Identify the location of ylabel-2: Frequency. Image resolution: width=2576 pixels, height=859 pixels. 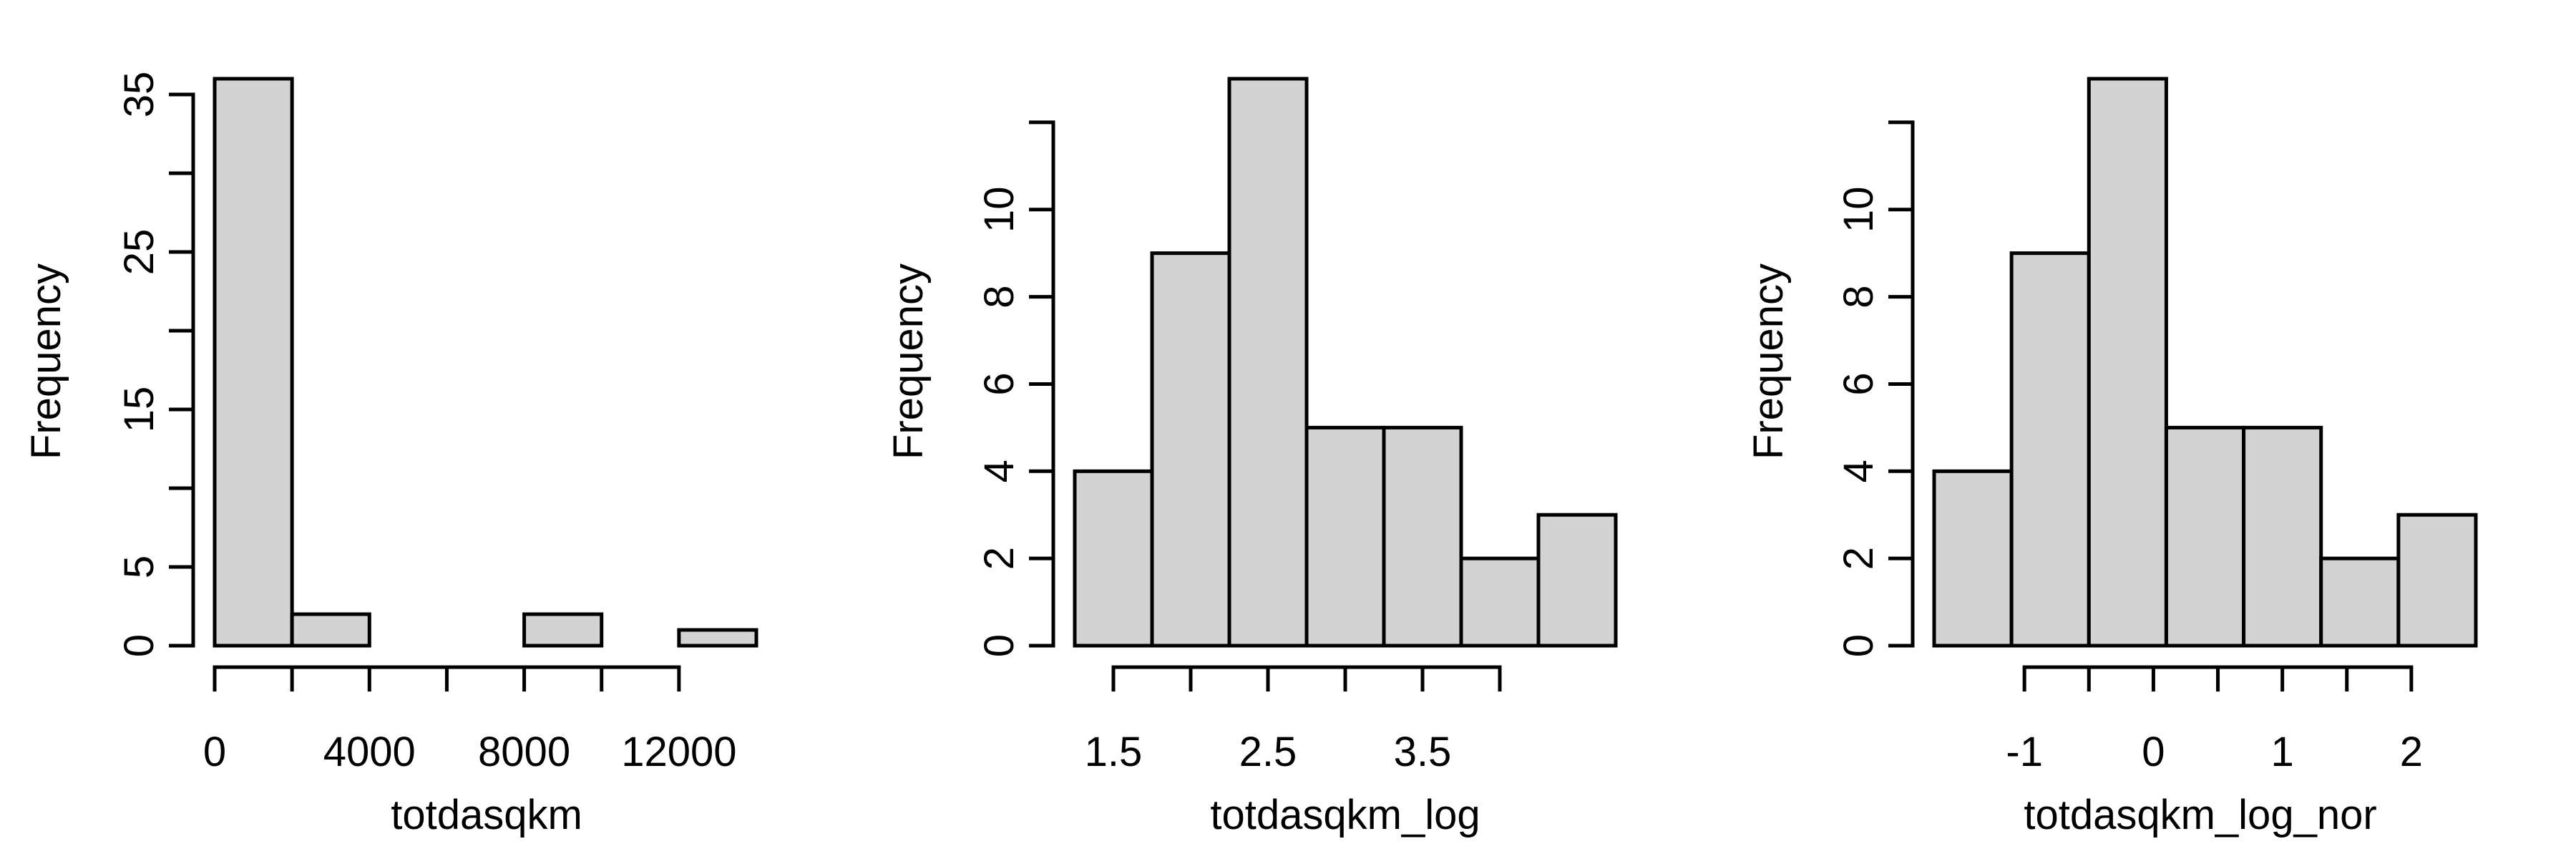
(908, 361).